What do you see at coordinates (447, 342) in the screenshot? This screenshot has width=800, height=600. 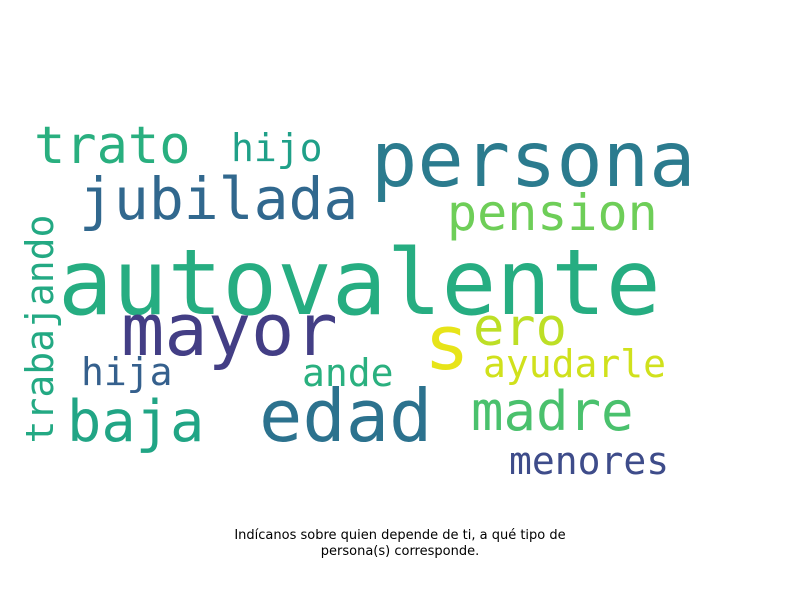 I see `word-s: s` at bounding box center [447, 342].